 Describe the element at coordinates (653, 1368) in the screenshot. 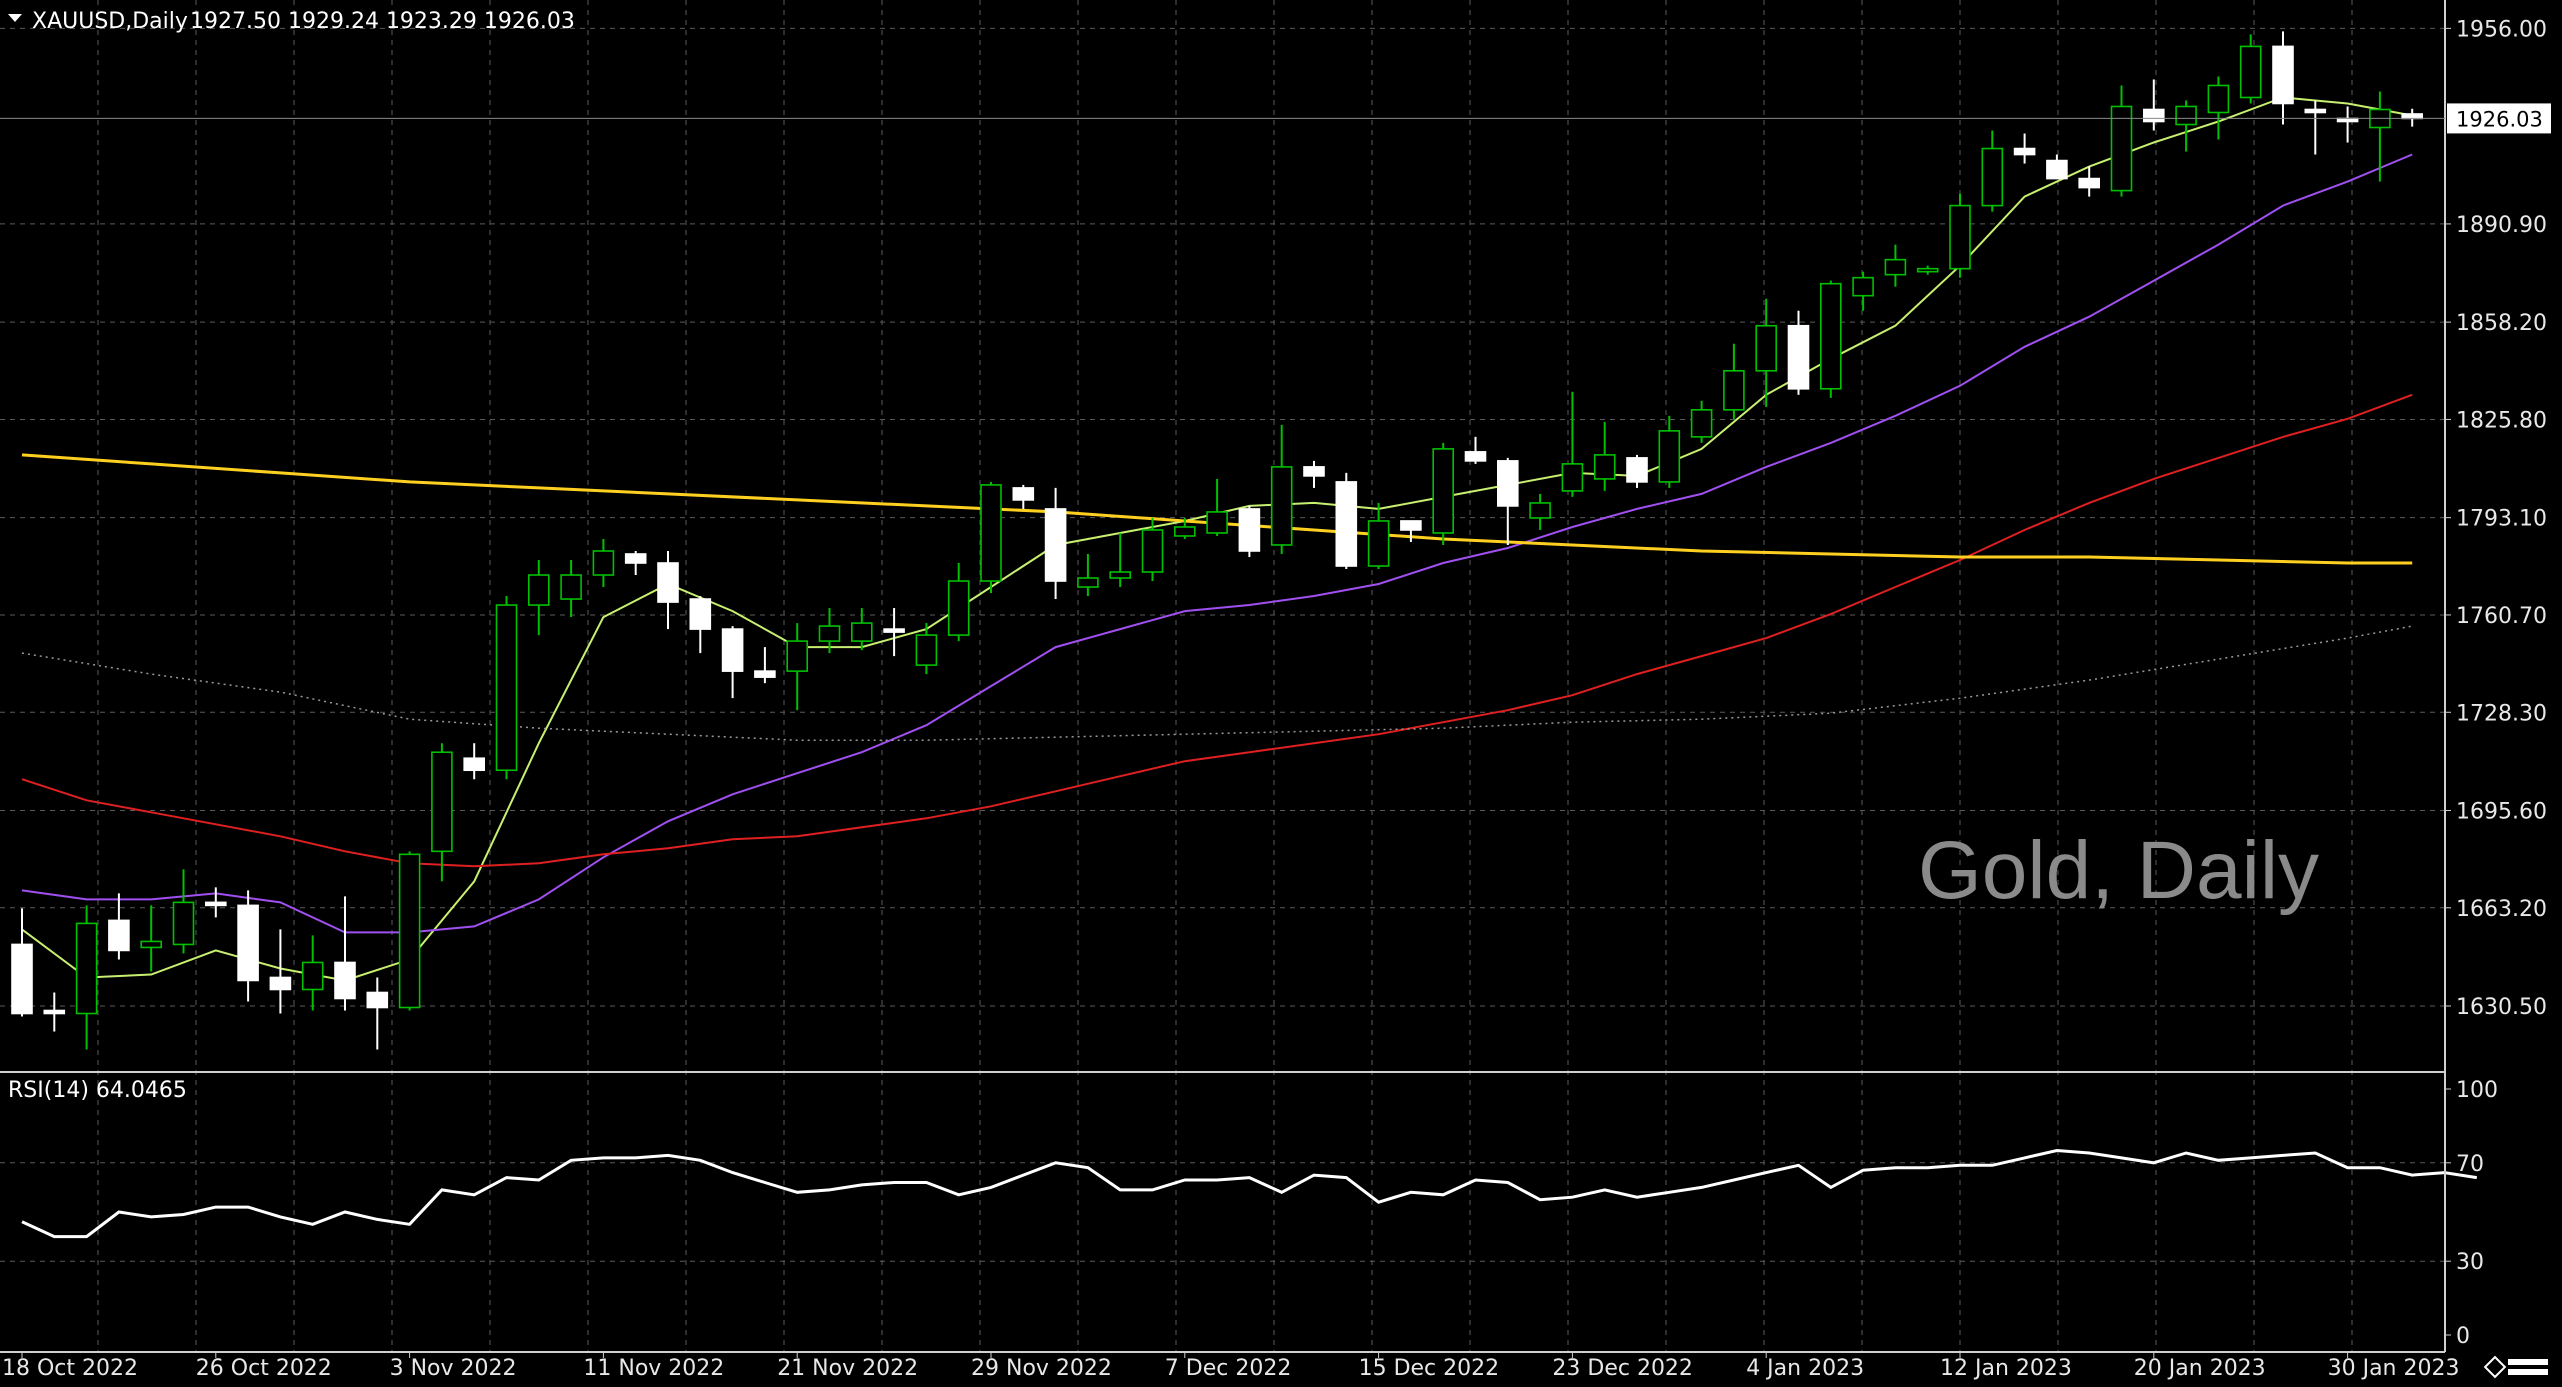

I see `time-tick-label: 11 Nov 2022` at that location.